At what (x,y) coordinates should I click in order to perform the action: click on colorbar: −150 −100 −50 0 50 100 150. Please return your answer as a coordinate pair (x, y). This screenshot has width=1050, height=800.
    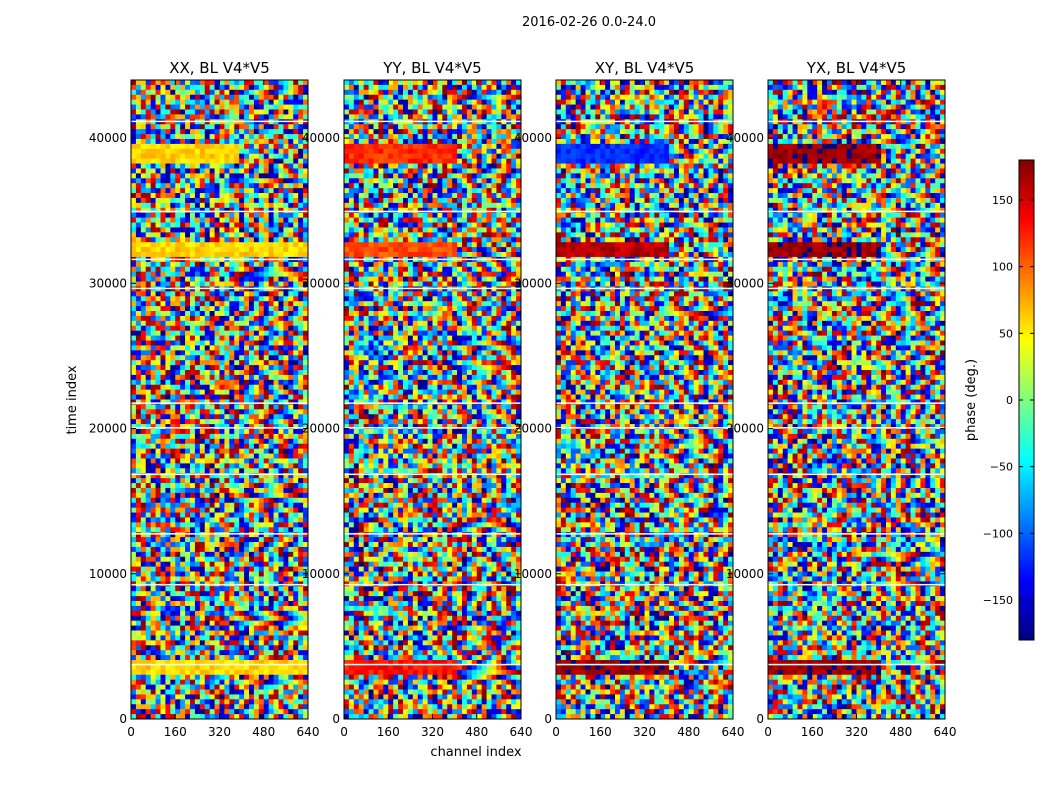
    Looking at the image, I should click on (1009, 400).